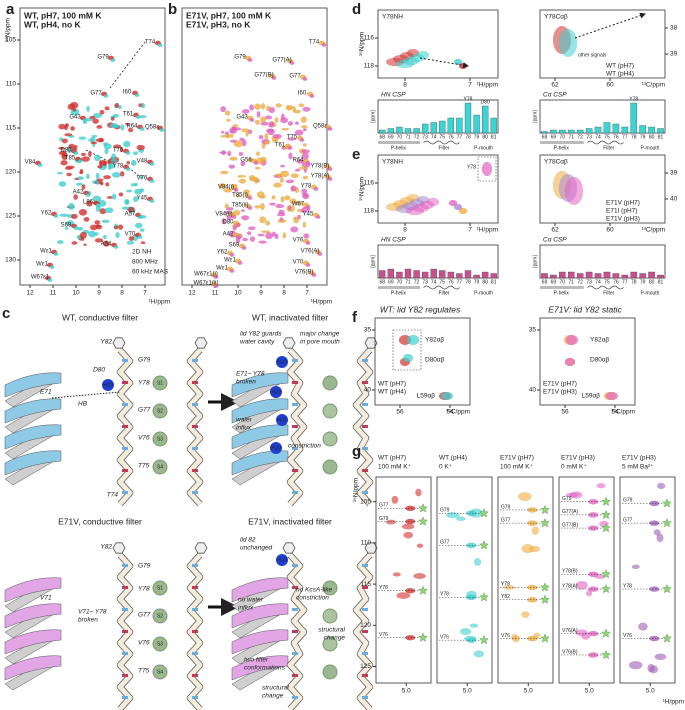 This screenshot has width=685, height=710. I want to click on peak-label: T74, so click(150, 43).